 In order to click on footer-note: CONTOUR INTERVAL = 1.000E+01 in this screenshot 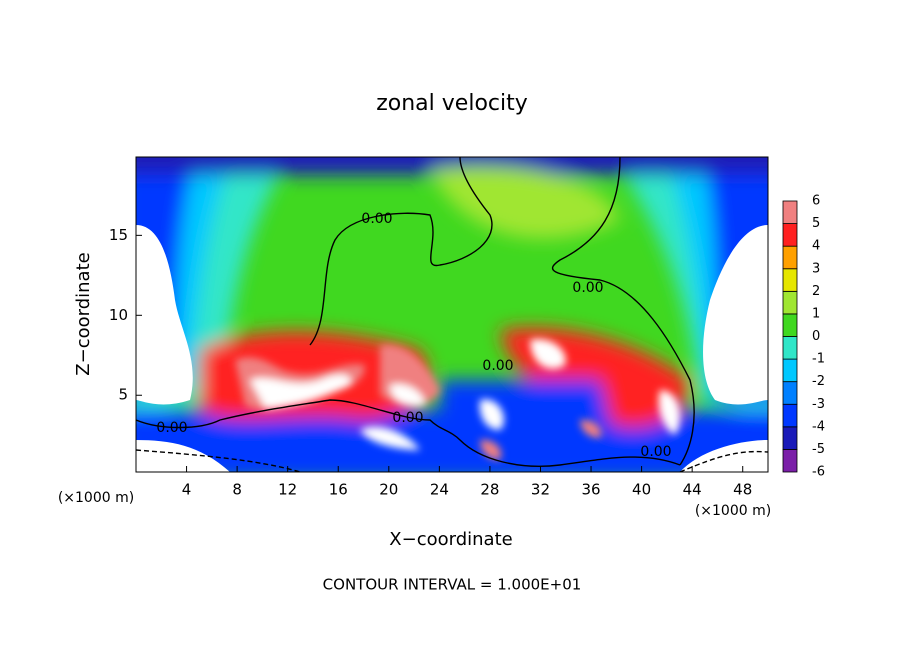, I will do `click(452, 585)`.